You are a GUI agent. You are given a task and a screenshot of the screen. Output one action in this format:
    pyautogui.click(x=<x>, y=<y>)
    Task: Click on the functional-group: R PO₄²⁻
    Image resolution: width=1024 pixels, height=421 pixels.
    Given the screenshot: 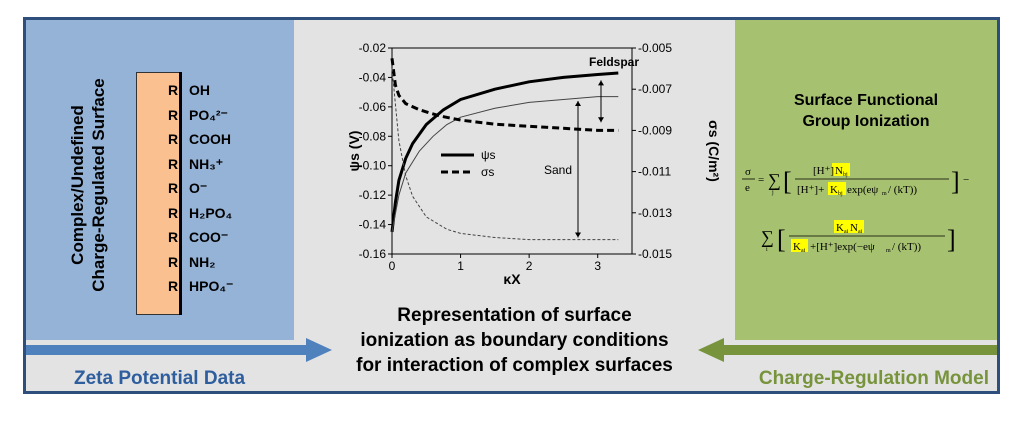 What is the action you would take?
    pyautogui.click(x=198, y=115)
    